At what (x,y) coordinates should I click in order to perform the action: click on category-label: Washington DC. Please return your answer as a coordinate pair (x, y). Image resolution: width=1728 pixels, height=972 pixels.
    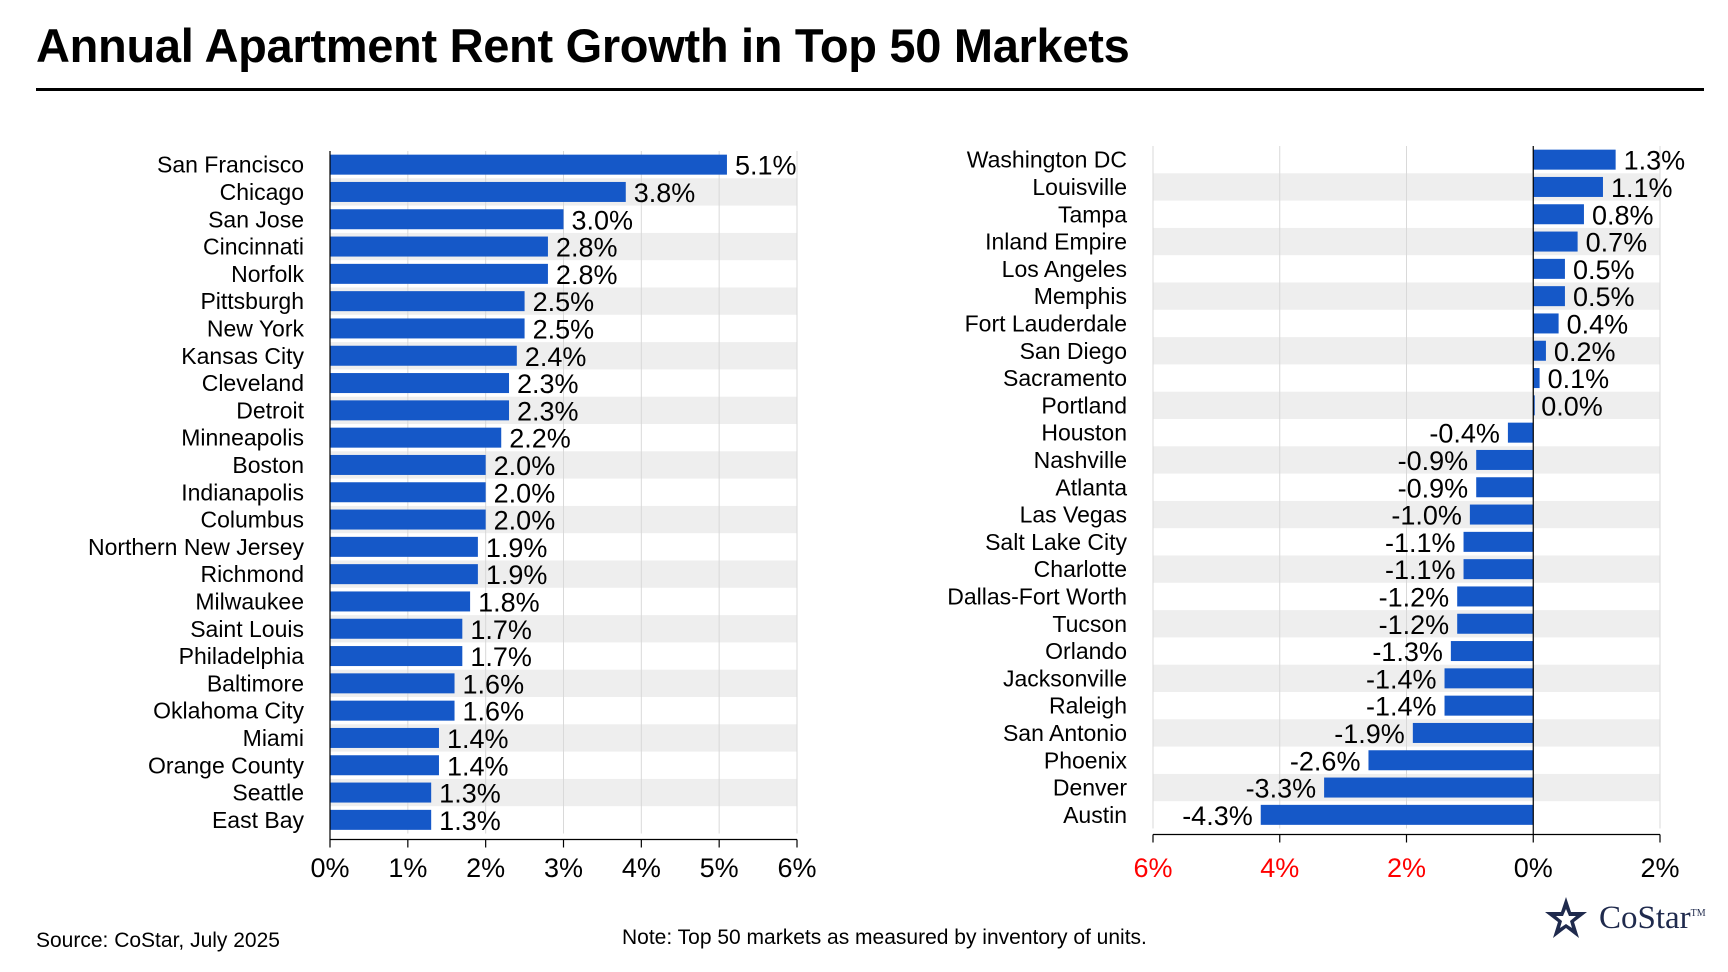
    Looking at the image, I should click on (1047, 160).